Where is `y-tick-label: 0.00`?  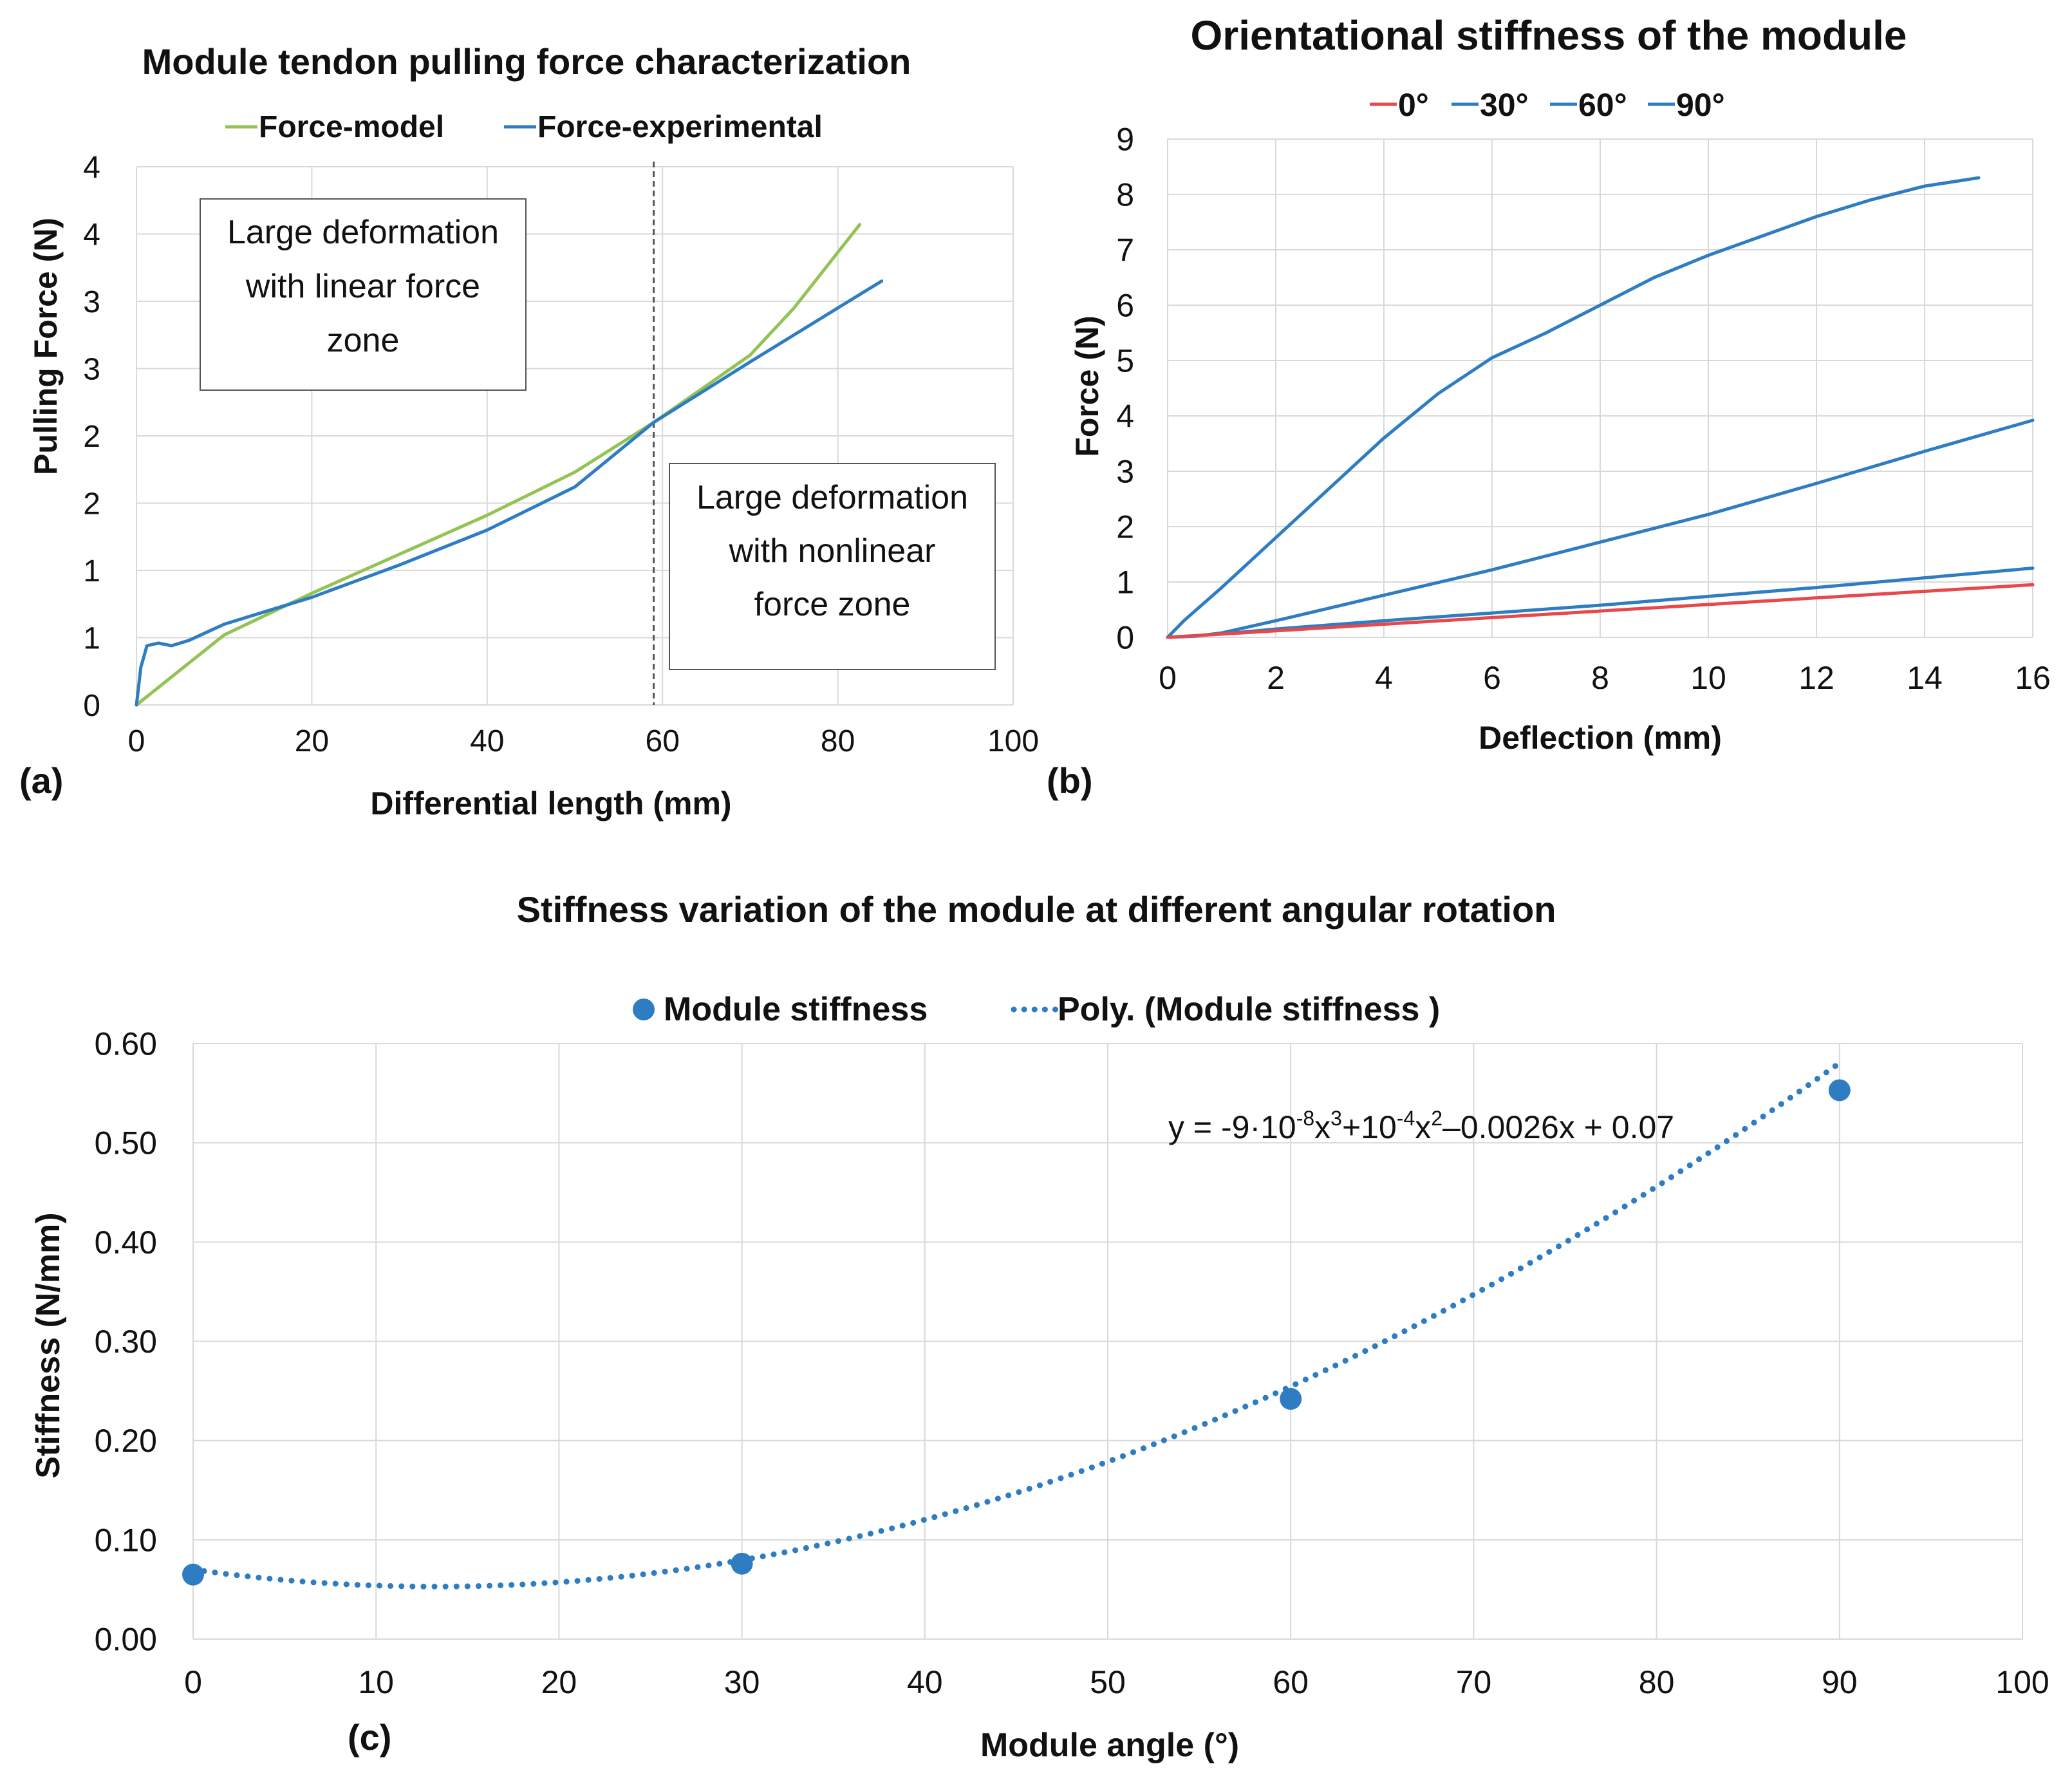 y-tick-label: 0.00 is located at coordinates (126, 1640).